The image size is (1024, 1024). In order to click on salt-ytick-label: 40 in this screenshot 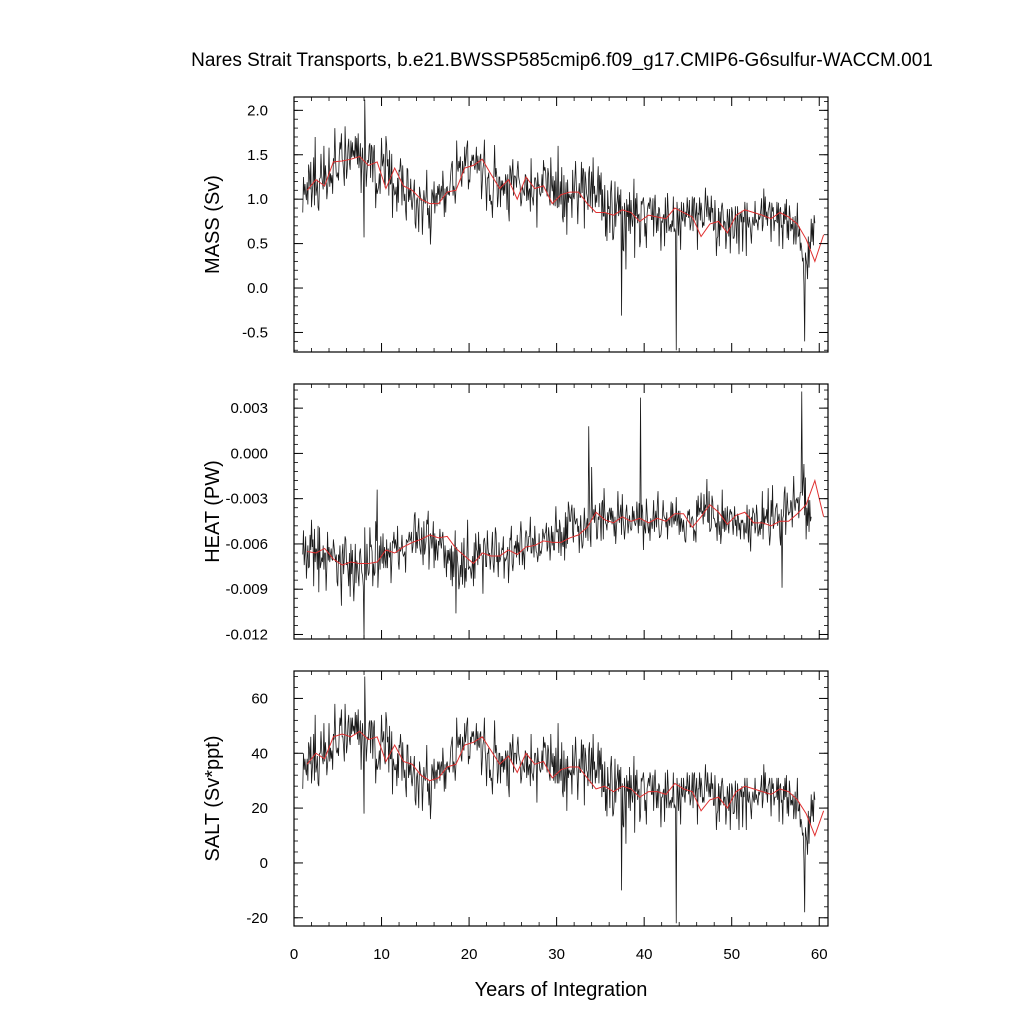, I will do `click(259, 753)`.